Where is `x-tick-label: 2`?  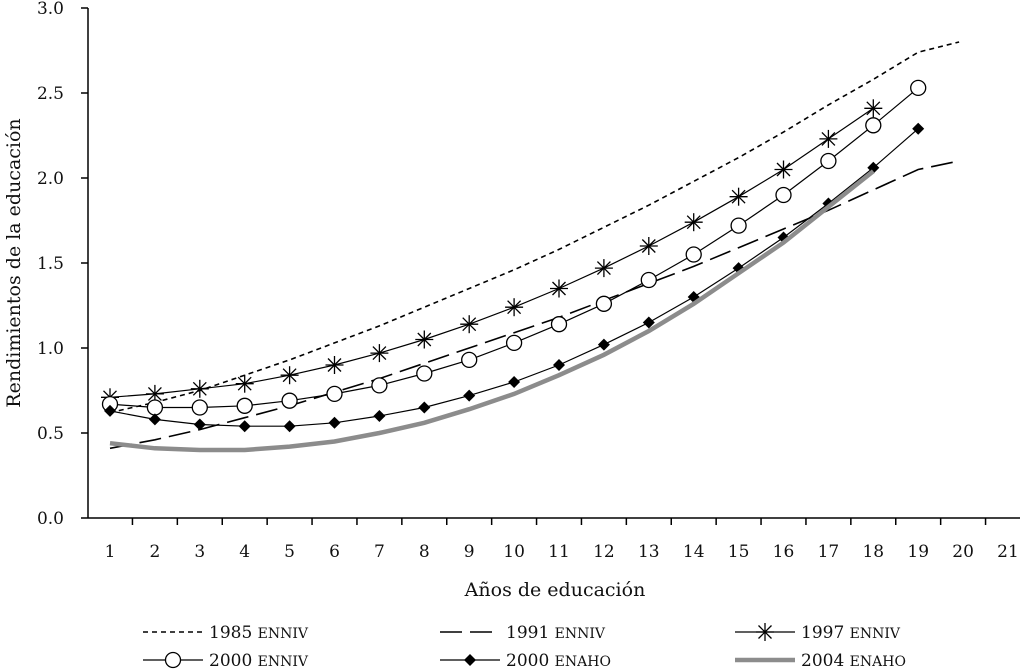 x-tick-label: 2 is located at coordinates (154, 552).